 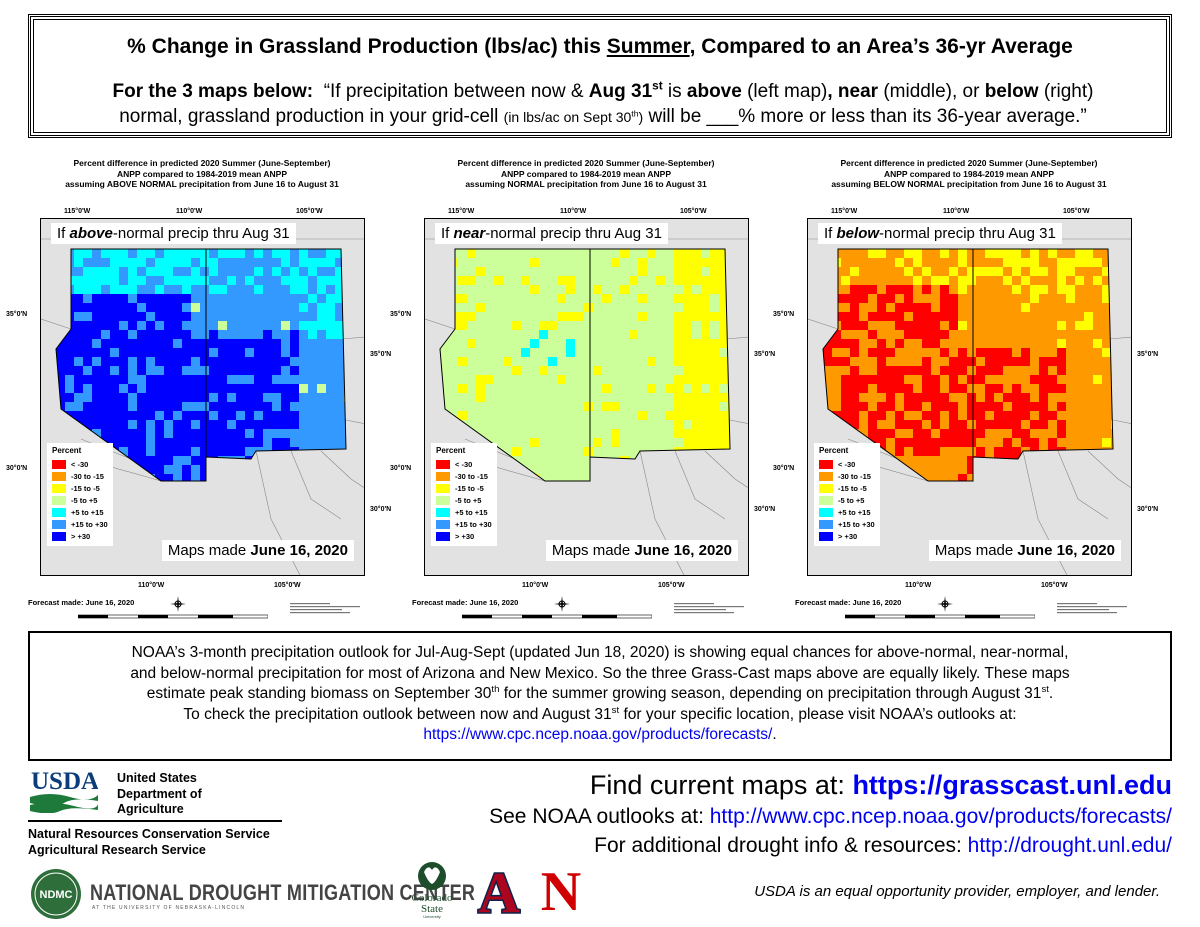 I want to click on csu-logo: Colorado State University, so click(x=432, y=890).